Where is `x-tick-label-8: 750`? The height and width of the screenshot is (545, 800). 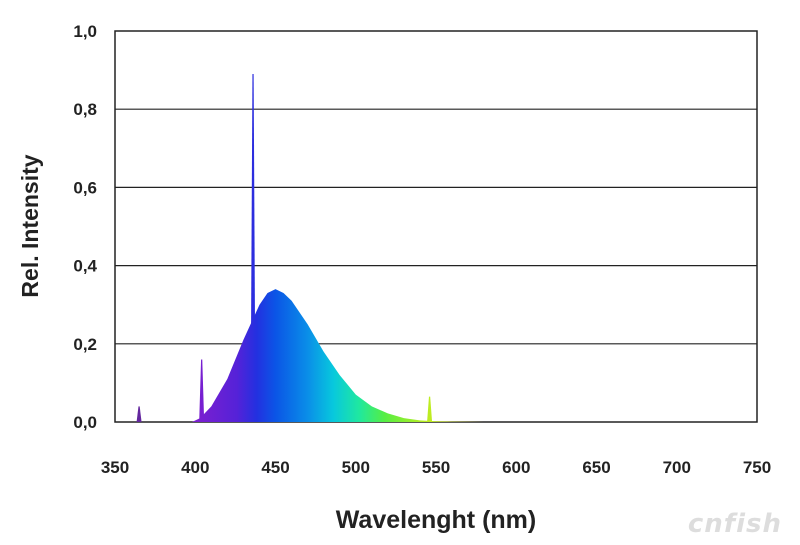 x-tick-label-8: 750 is located at coordinates (757, 467).